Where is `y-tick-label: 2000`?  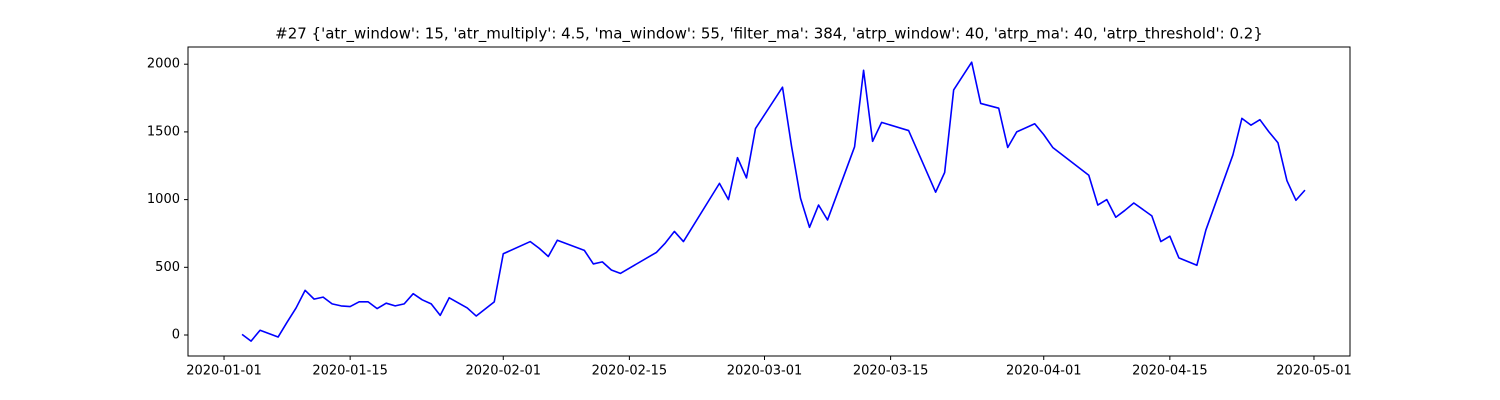
y-tick-label: 2000 is located at coordinates (163, 64).